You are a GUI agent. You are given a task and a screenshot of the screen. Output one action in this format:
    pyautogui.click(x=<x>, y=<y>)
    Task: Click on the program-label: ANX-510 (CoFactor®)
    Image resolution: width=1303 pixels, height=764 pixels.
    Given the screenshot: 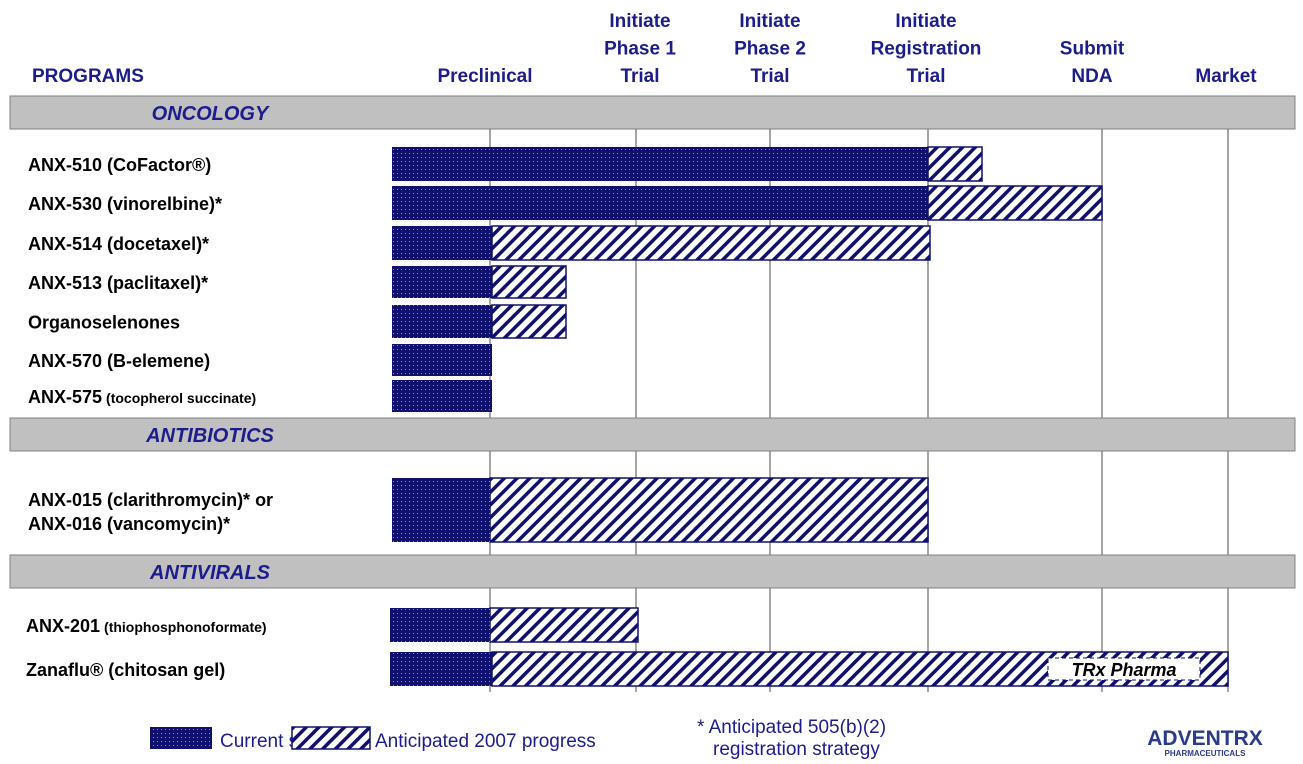 What is the action you would take?
    pyautogui.click(x=119, y=165)
    